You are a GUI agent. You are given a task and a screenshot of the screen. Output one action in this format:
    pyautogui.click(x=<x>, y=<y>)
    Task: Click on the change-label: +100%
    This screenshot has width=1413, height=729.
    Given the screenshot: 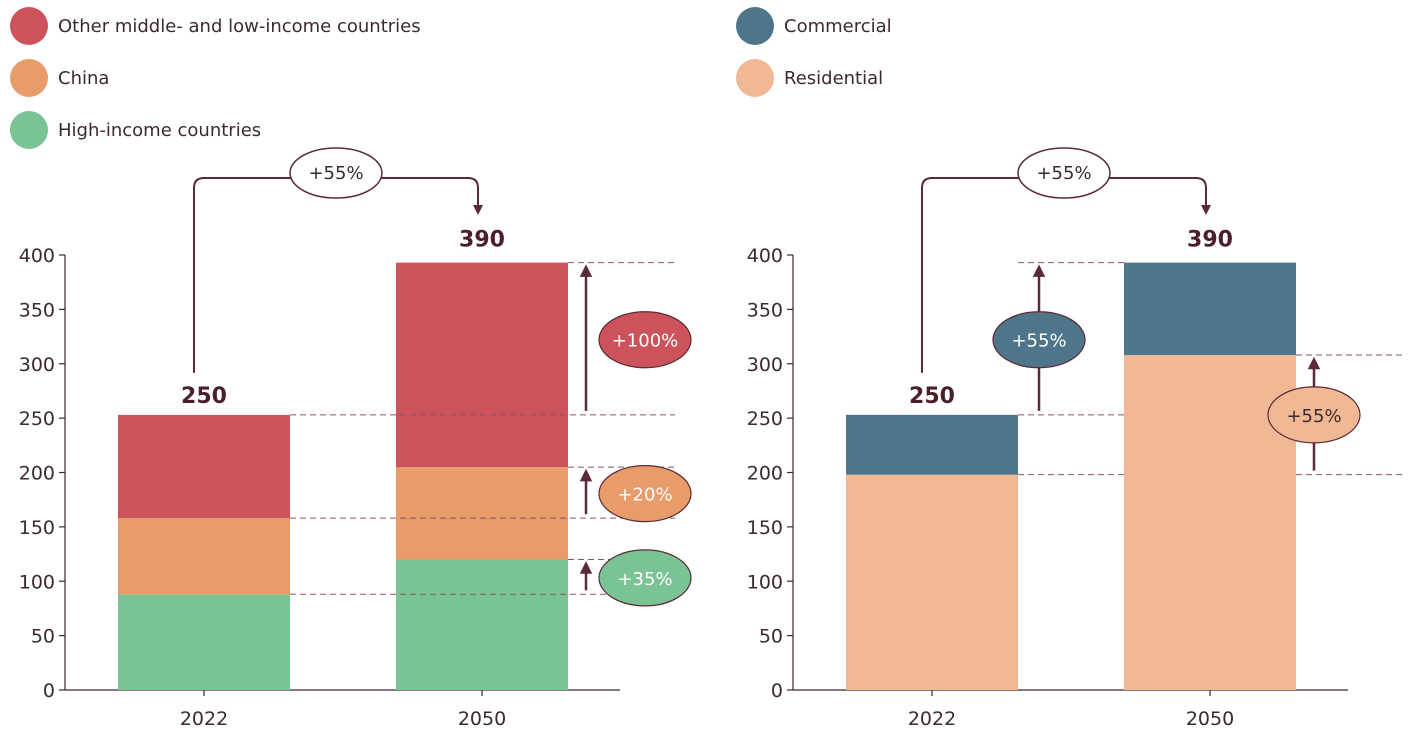 What is the action you would take?
    pyautogui.click(x=645, y=341)
    